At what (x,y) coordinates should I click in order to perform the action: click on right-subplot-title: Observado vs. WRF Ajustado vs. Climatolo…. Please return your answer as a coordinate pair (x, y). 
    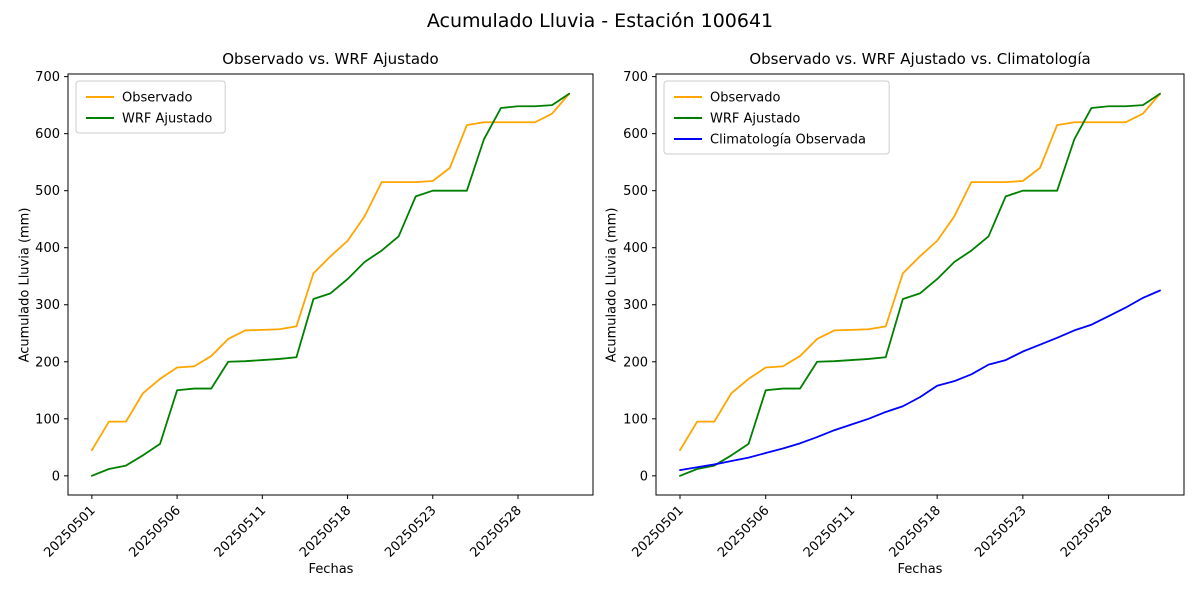
    Looking at the image, I should click on (920, 59).